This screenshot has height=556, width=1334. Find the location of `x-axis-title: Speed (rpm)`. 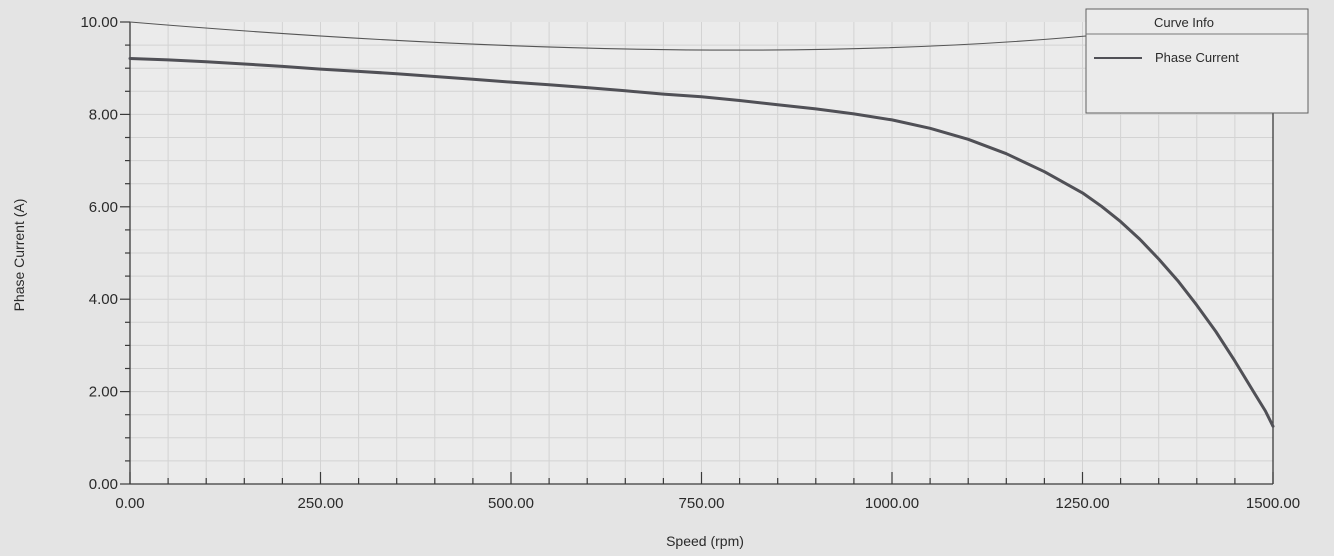

x-axis-title: Speed (rpm) is located at coordinates (705, 541).